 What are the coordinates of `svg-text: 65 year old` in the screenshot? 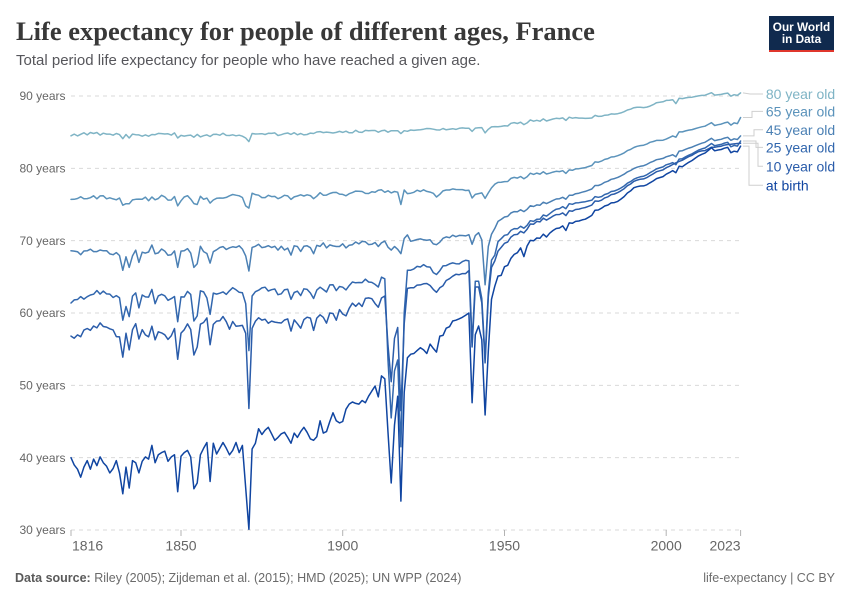 It's located at (800, 112).